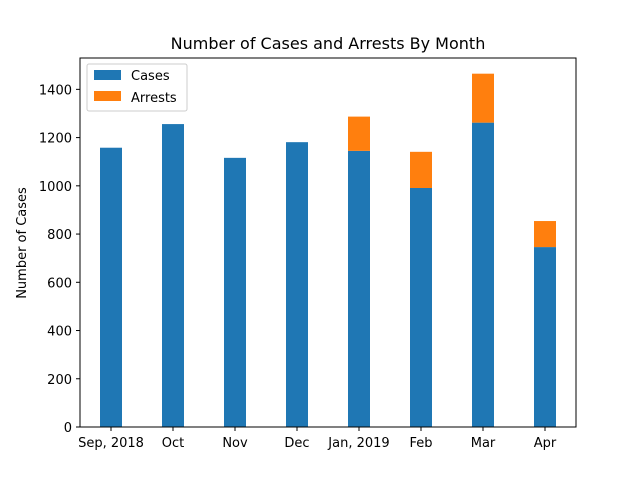 This screenshot has width=640, height=480. What do you see at coordinates (59, 380) in the screenshot?
I see `y-tick-label: 200` at bounding box center [59, 380].